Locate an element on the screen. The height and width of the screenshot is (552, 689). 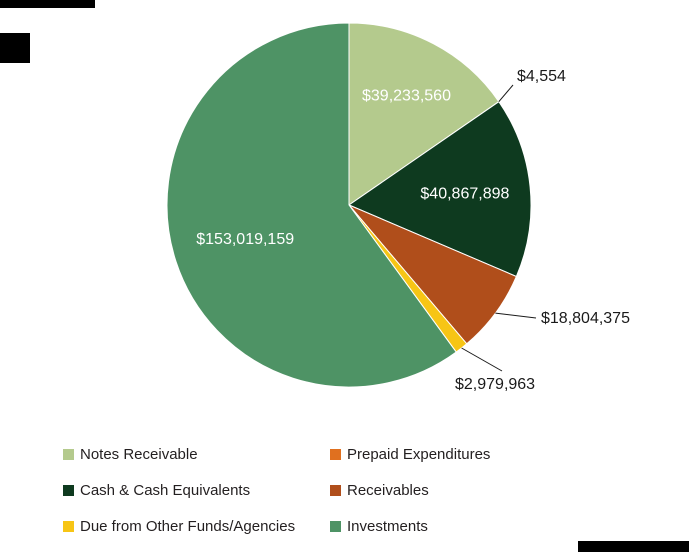
legend-swatch-cash-and-cash-equivalents is located at coordinates (68, 490).